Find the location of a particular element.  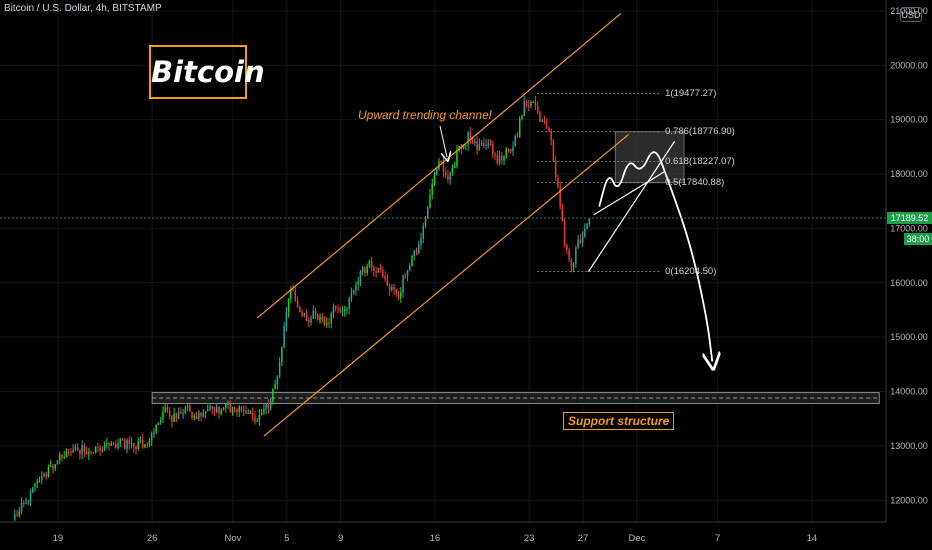

y-tick-label: 12000.00 is located at coordinates (909, 500).